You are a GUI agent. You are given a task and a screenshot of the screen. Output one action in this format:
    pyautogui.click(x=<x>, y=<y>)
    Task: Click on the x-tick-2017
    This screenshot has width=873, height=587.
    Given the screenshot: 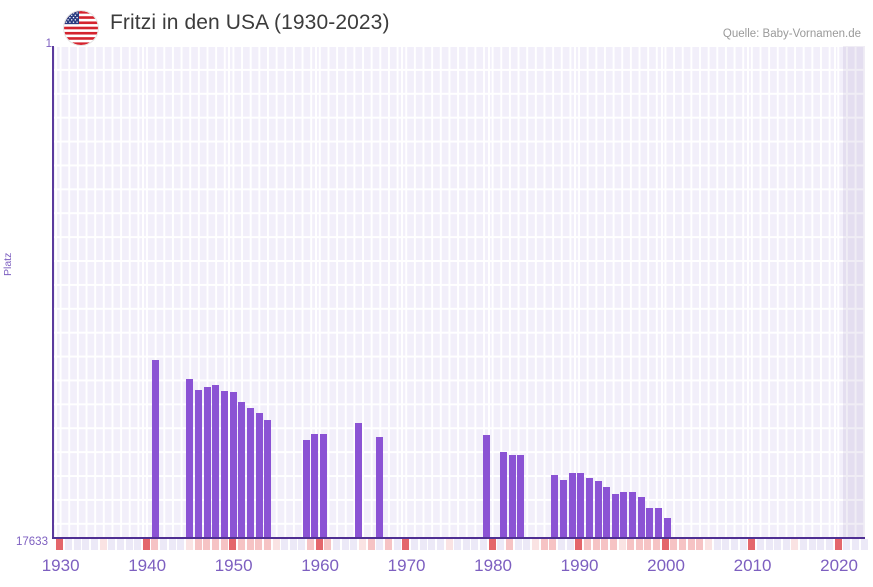 What is the action you would take?
    pyautogui.click(x=812, y=544)
    